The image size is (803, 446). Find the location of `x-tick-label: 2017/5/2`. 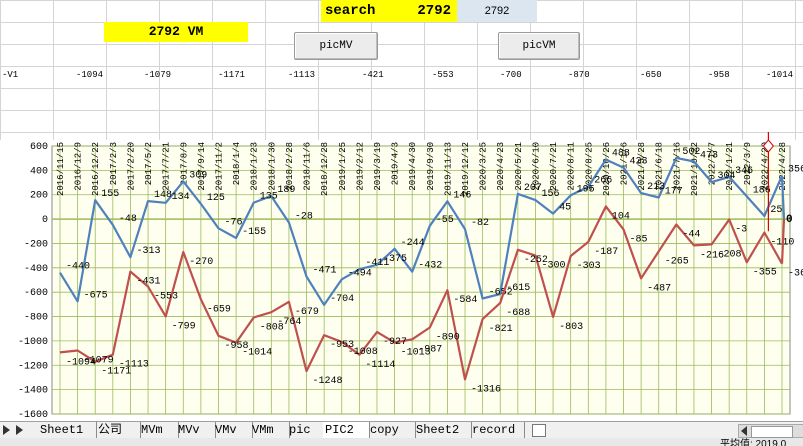

x-tick-label: 2017/5/2 is located at coordinates (149, 163).